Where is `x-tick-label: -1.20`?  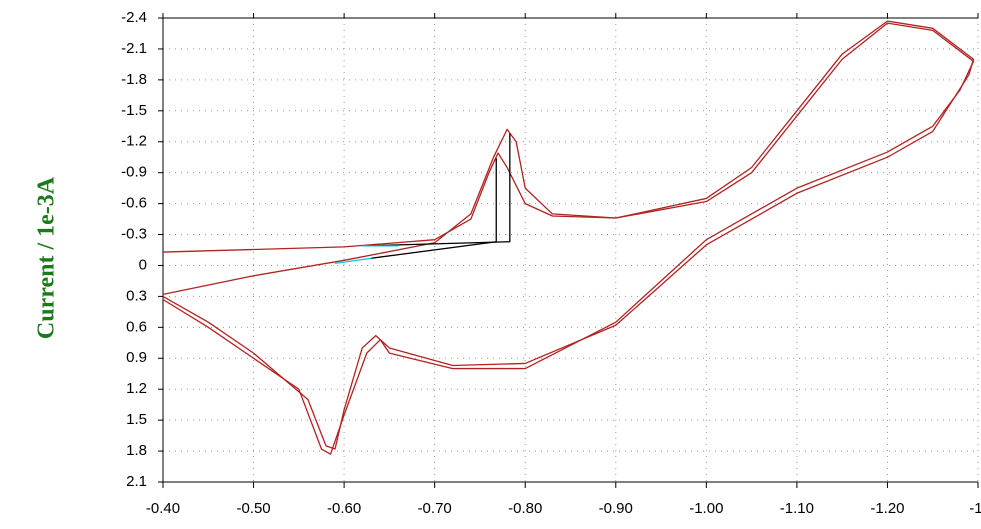
x-tick-label: -1.20 is located at coordinates (887, 508).